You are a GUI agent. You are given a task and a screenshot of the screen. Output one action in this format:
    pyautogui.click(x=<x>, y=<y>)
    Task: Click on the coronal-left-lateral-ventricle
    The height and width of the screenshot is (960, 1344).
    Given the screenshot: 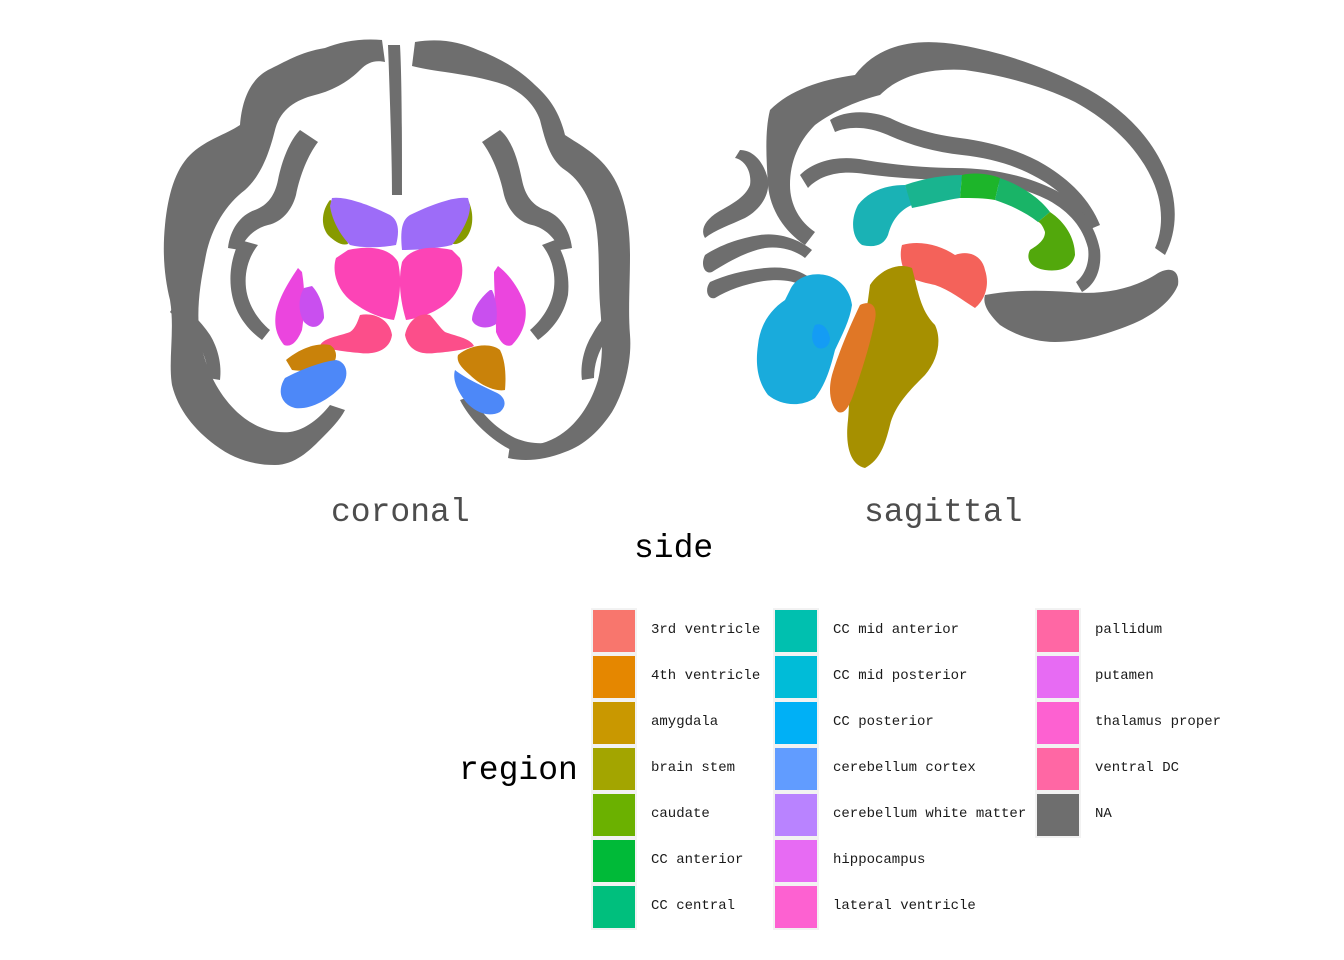 What is the action you would take?
    pyautogui.click(x=364, y=222)
    